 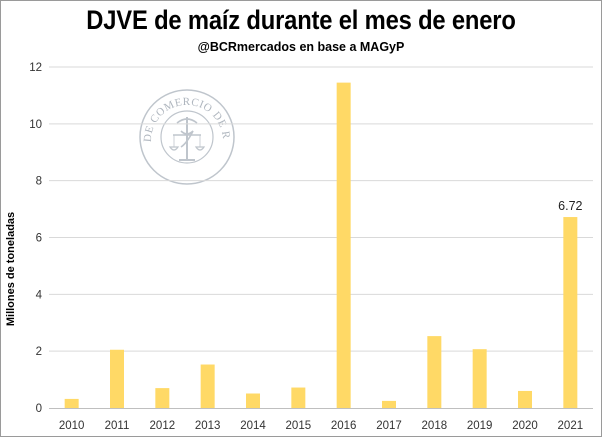 I want to click on chart-title: DJVE de maíz durante el mes de enero, so click(x=301, y=20).